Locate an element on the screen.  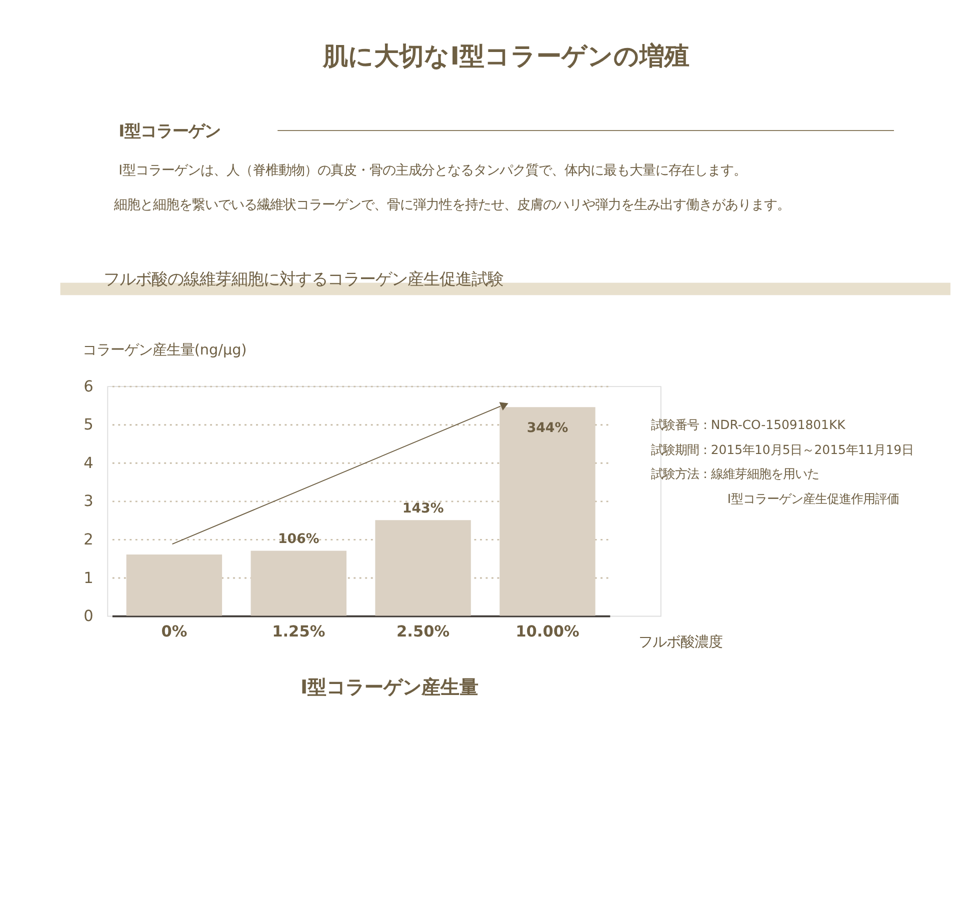
x-tick-label: 2.50% is located at coordinates (423, 631).